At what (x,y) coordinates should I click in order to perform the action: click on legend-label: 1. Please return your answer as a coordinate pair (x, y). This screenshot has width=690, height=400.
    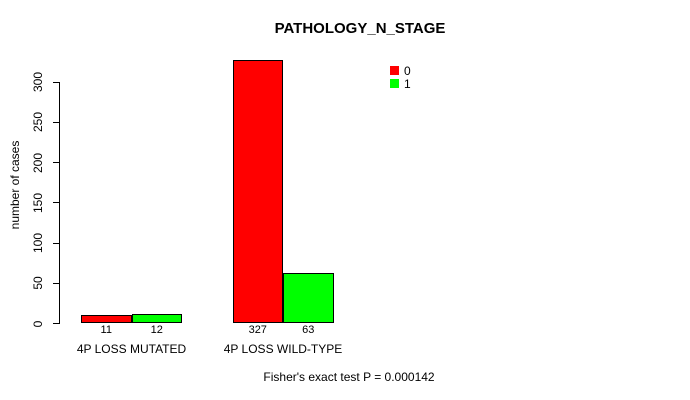
    Looking at the image, I should click on (407, 83).